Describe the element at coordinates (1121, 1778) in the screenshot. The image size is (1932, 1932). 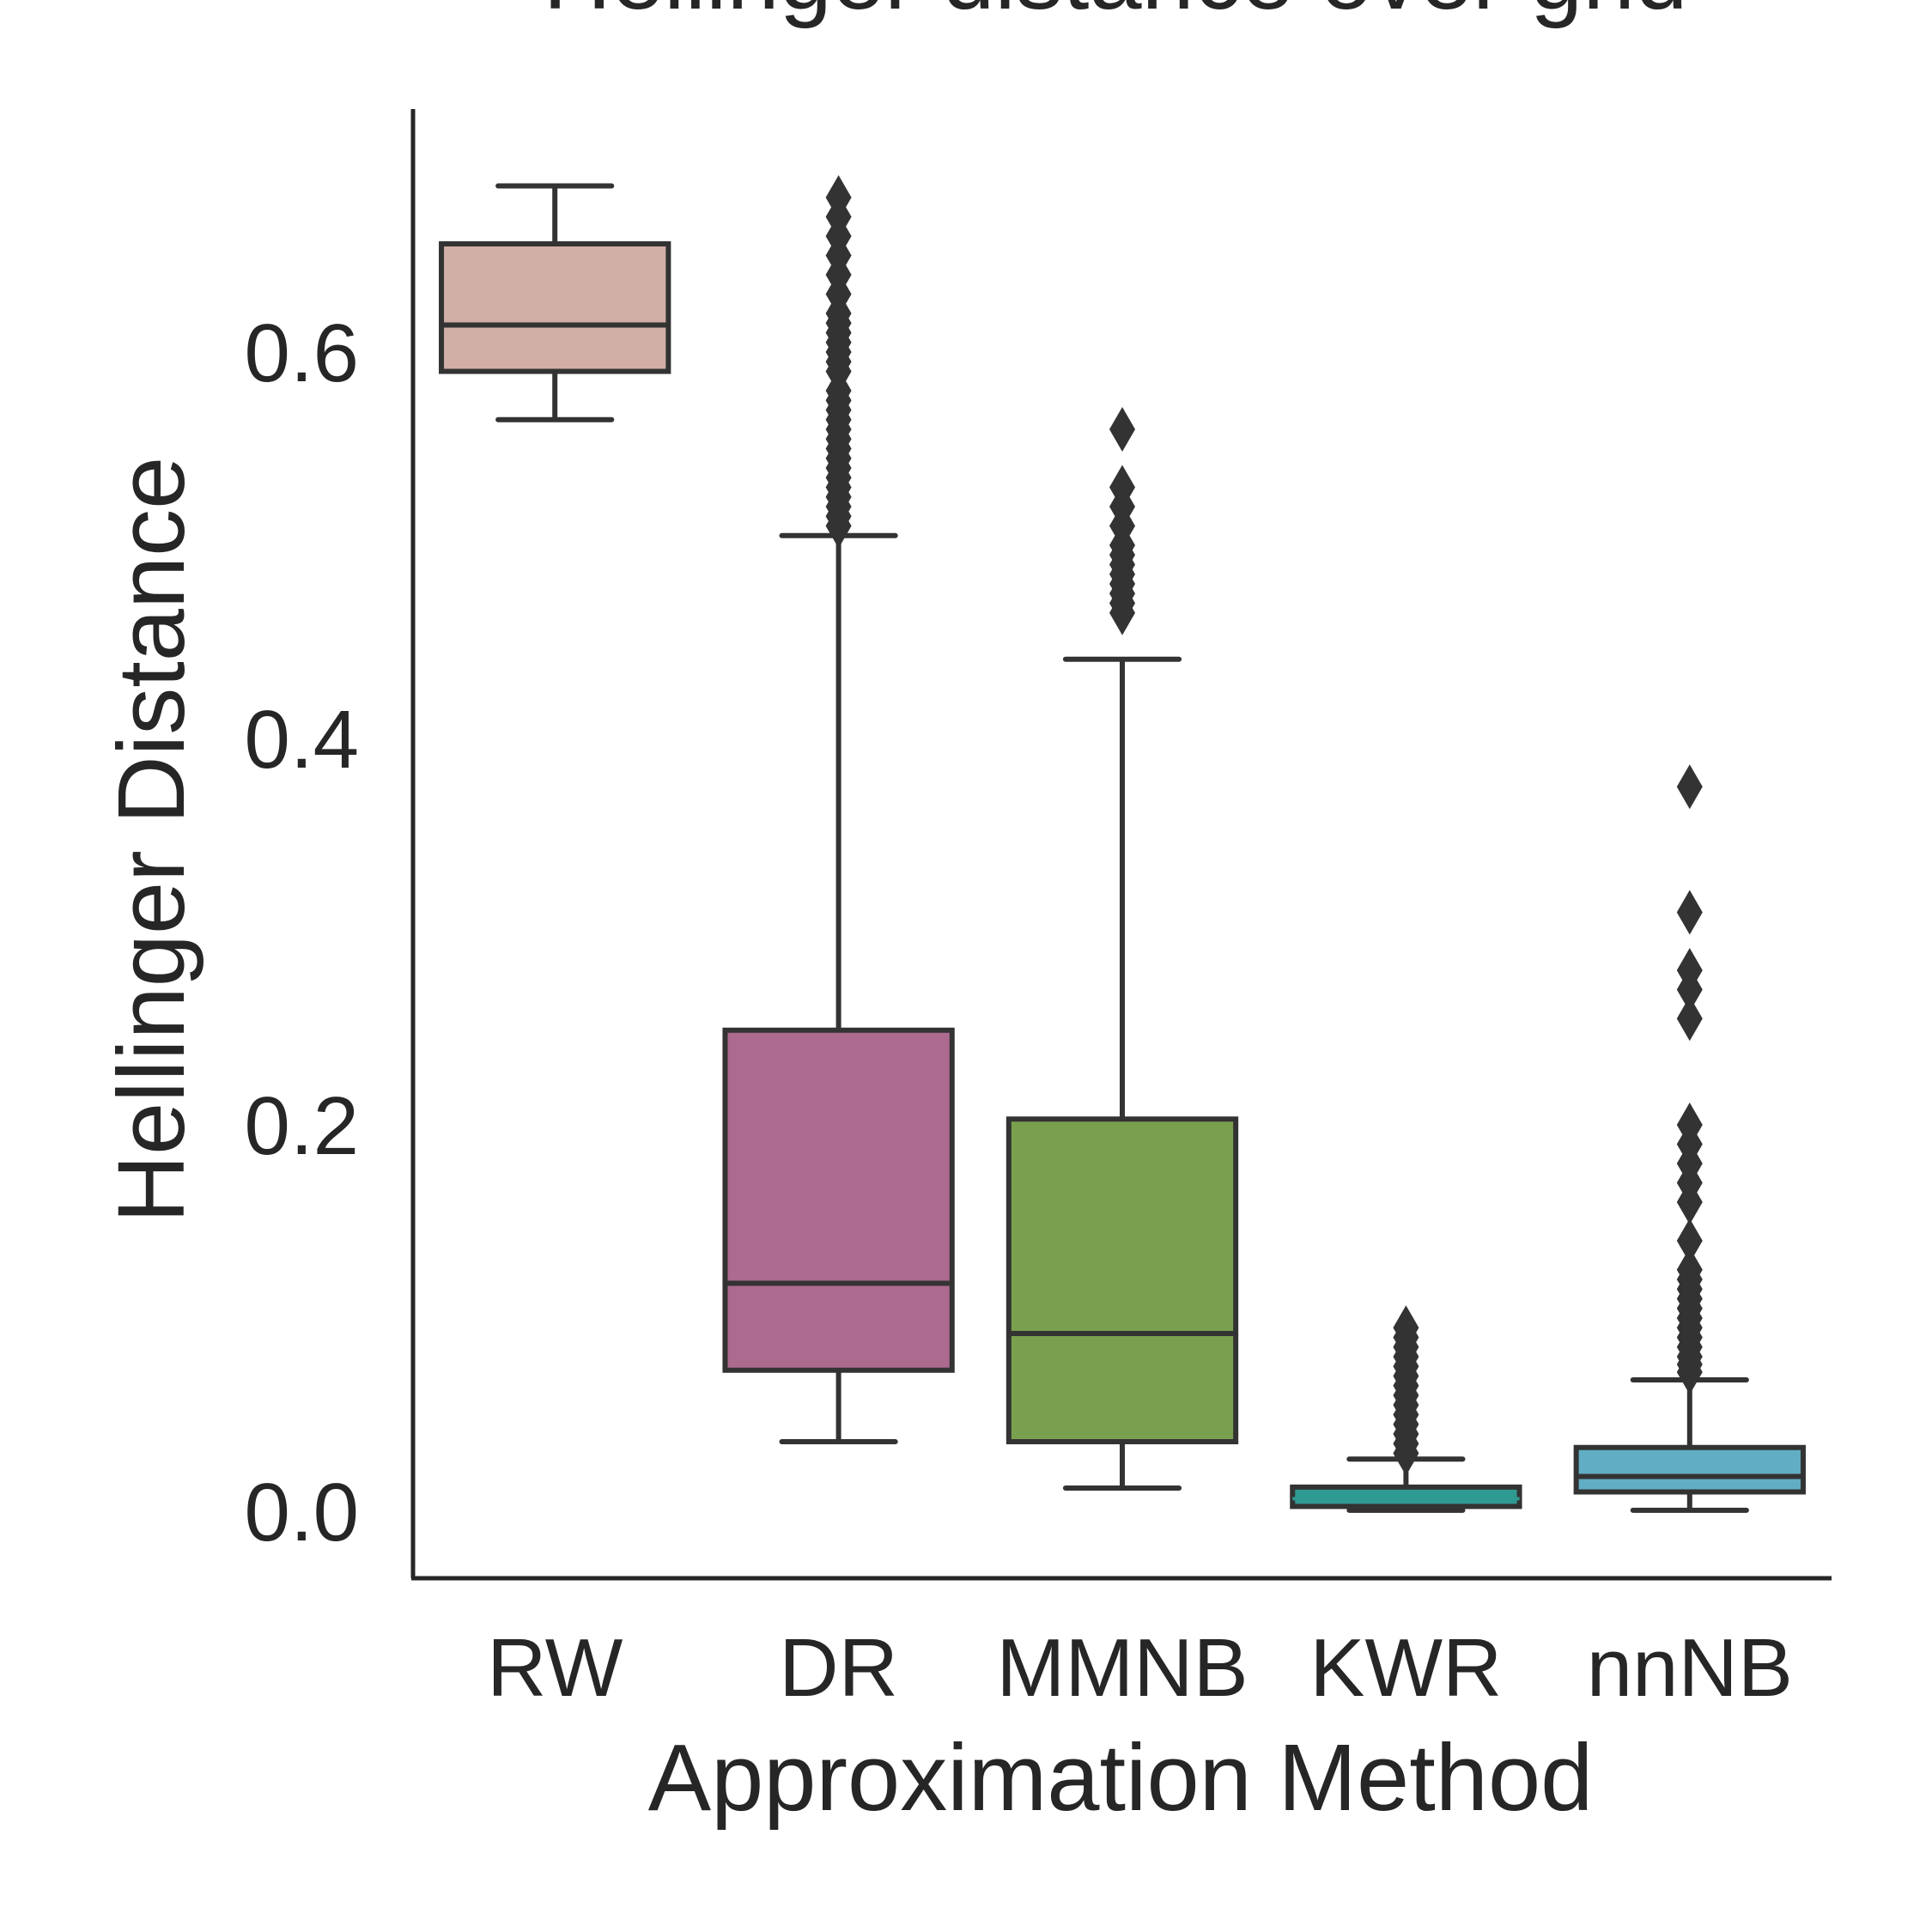
I see `x-axis-title: Approximation Method` at that location.